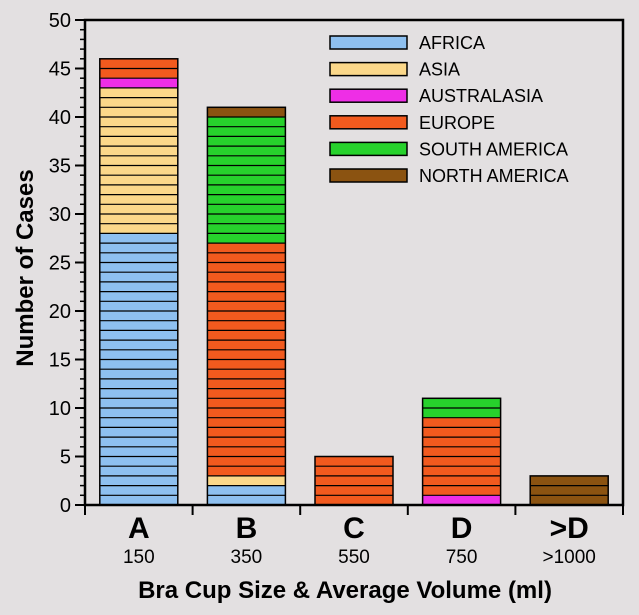 The image size is (639, 615). I want to click on legend-swatch-asia, so click(368, 69).